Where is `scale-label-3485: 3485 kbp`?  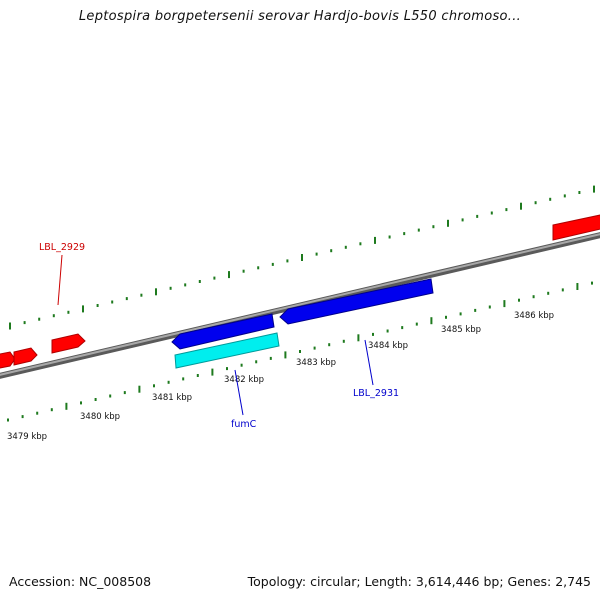
scale-label-3485: 3485 kbp is located at coordinates (461, 330).